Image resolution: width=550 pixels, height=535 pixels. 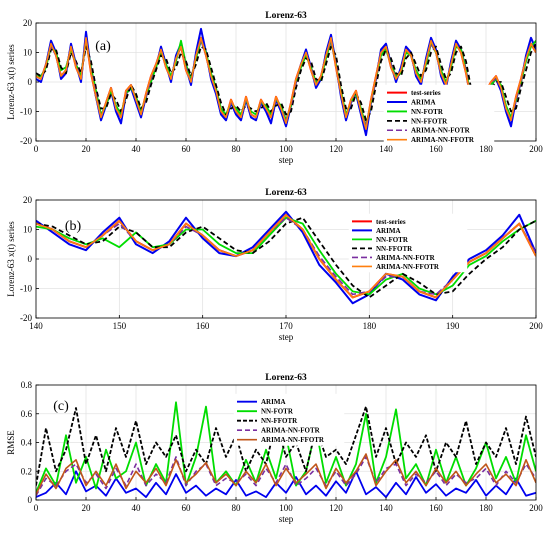 I want to click on y-tick-label: 0.4, so click(x=27, y=443).